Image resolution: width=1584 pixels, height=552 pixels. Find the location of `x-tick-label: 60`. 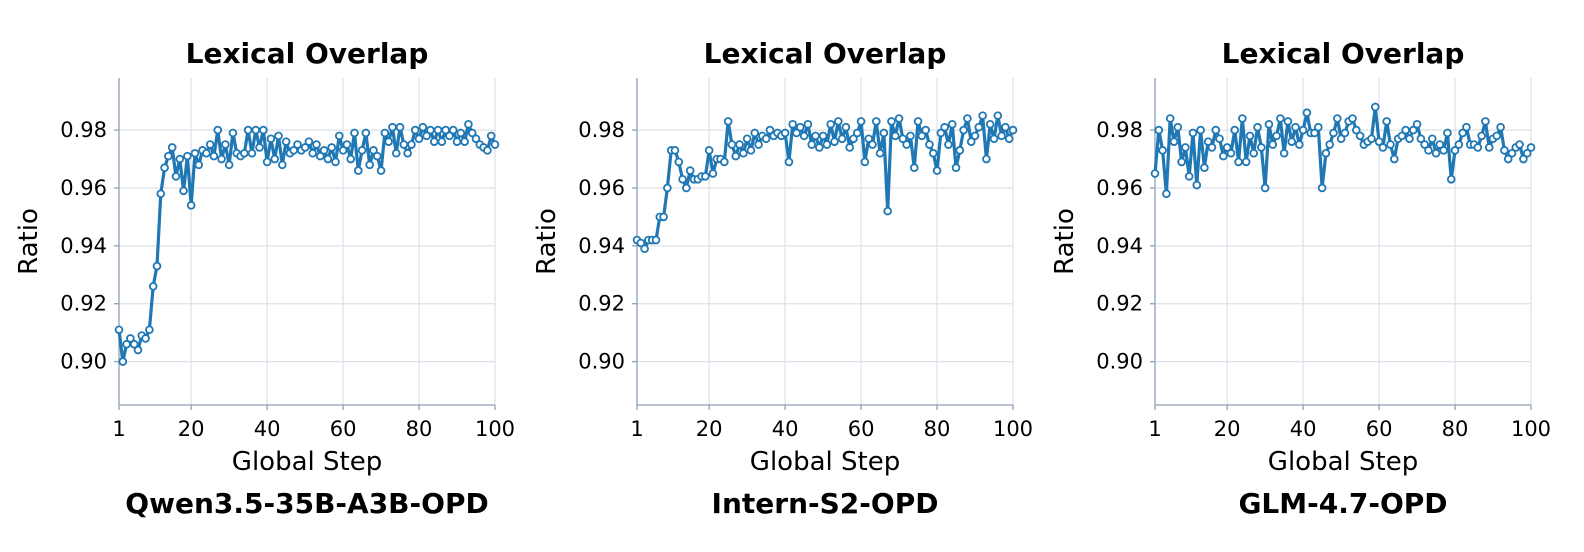

x-tick-label: 60 is located at coordinates (343, 429).